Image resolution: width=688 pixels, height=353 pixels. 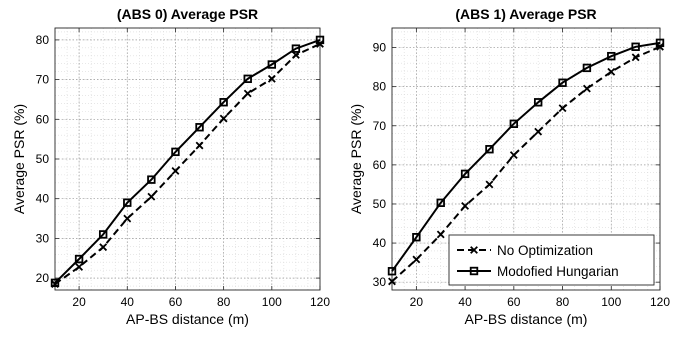 I want to click on y-tick-label: 90, so click(x=380, y=48).